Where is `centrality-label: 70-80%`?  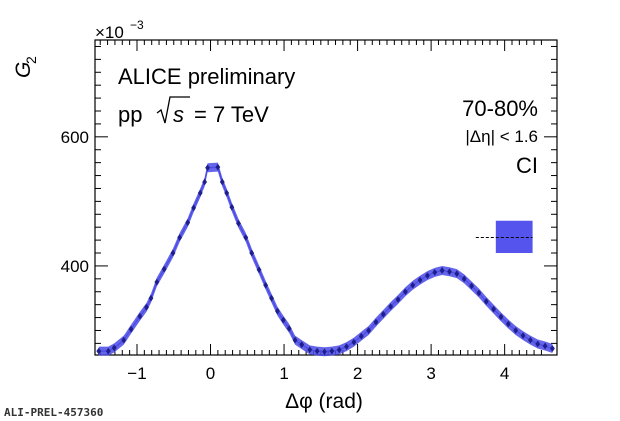
centrality-label: 70-80% is located at coordinates (500, 108).